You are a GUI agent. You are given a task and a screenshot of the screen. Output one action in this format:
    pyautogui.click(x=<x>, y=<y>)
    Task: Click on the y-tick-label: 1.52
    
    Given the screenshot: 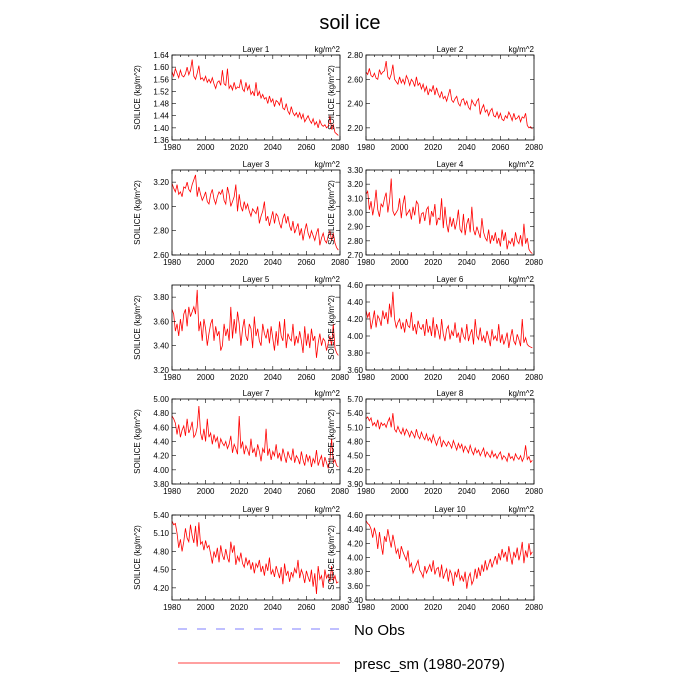 What is the action you would take?
    pyautogui.click(x=161, y=91)
    